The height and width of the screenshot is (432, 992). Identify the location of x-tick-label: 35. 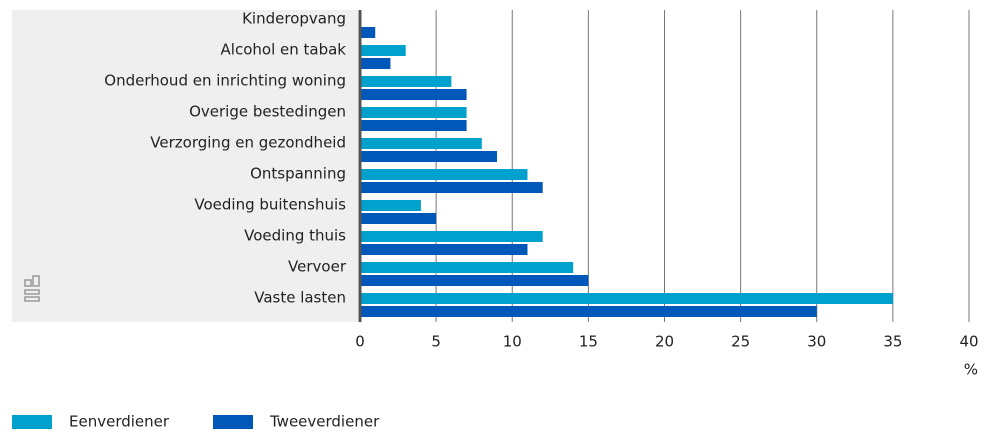
(892, 342).